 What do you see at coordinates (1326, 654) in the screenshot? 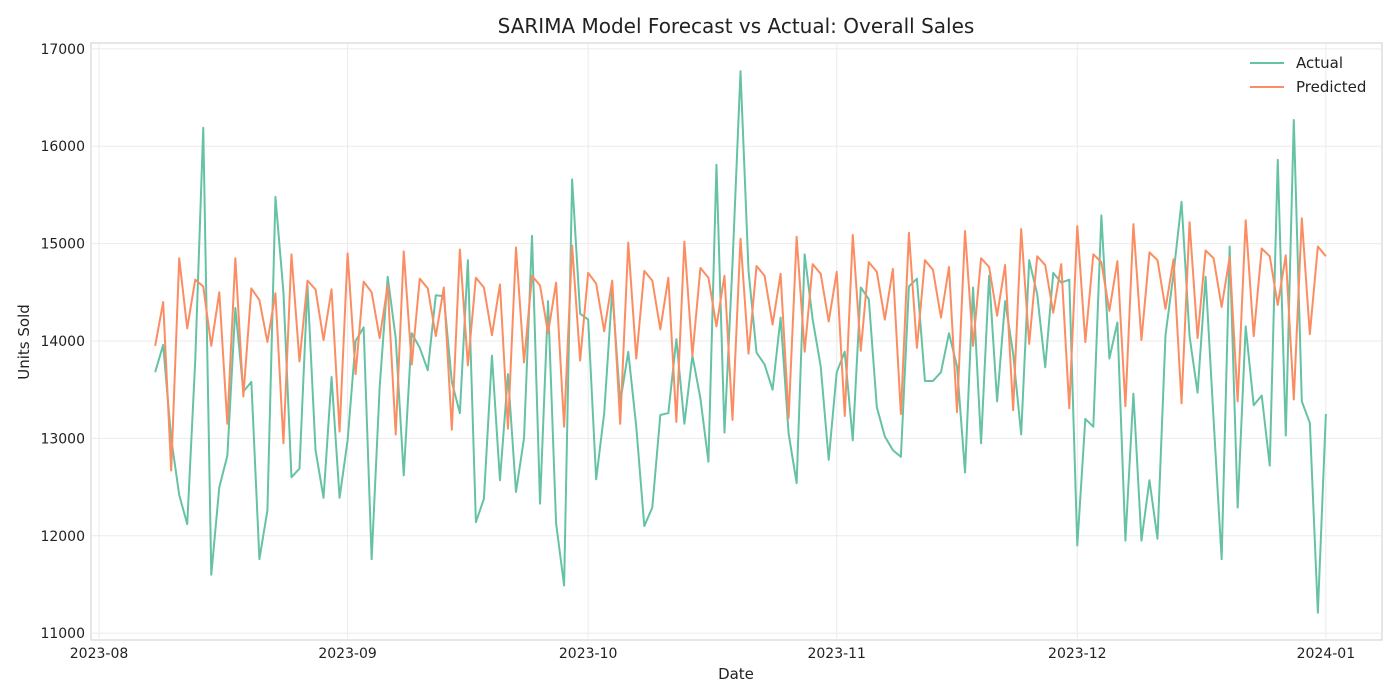
I see `x-tick-label: 2024-01` at bounding box center [1326, 654].